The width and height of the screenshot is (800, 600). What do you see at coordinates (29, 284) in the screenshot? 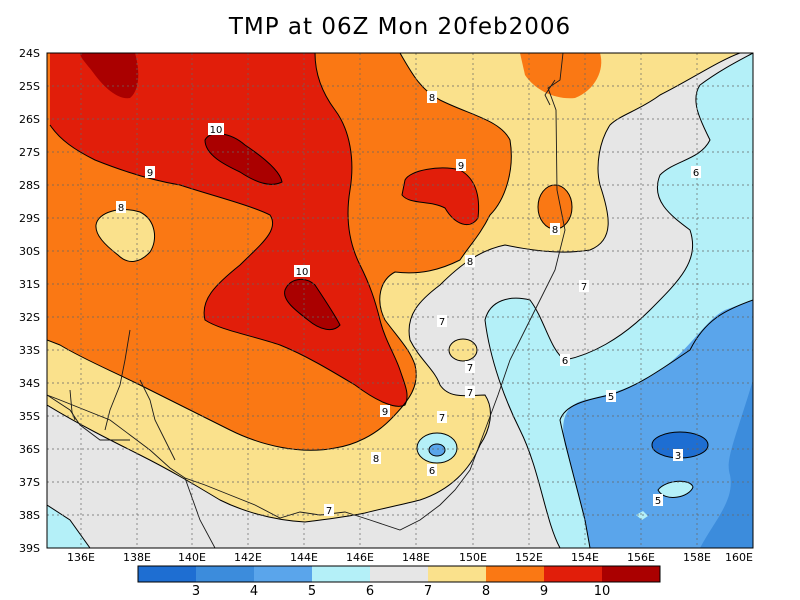
I see `lat-tick-label: 31S` at bounding box center [29, 284].